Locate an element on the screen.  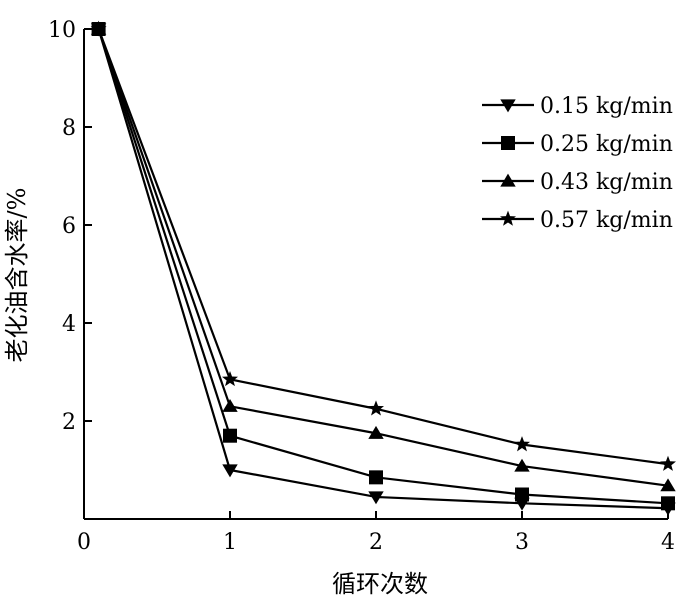
x-axis-label: 循环次数 is located at coordinates (380, 584).